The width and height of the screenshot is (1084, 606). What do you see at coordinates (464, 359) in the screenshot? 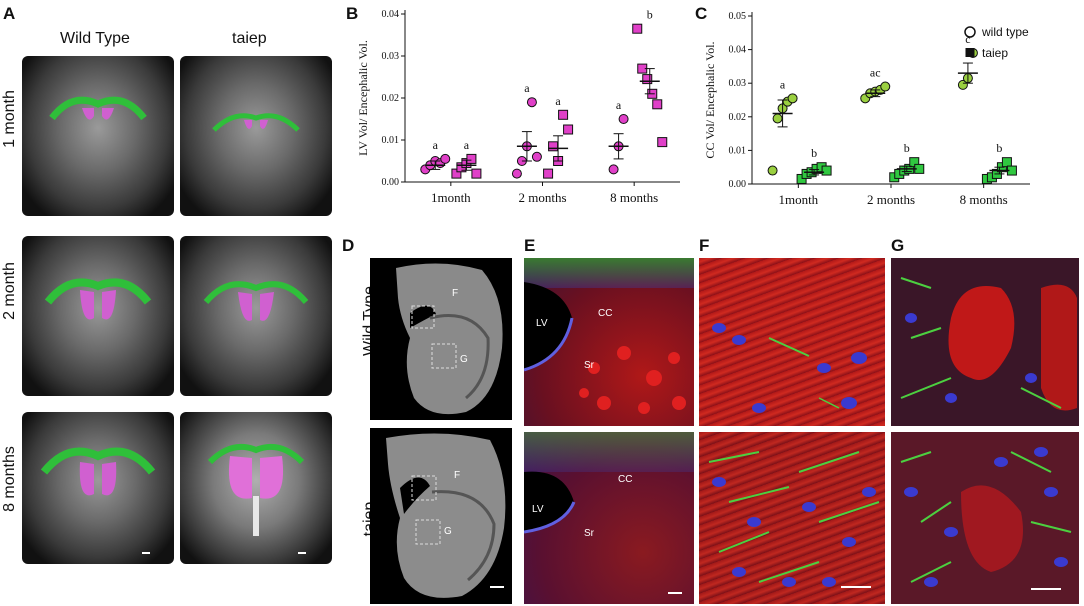
I see `box-label-g-wt: G` at bounding box center [464, 359].